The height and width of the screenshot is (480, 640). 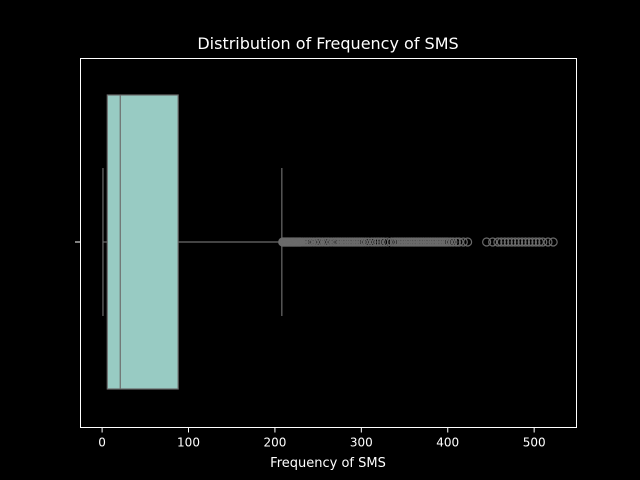 I want to click on x-tick-label: 500, so click(x=534, y=443).